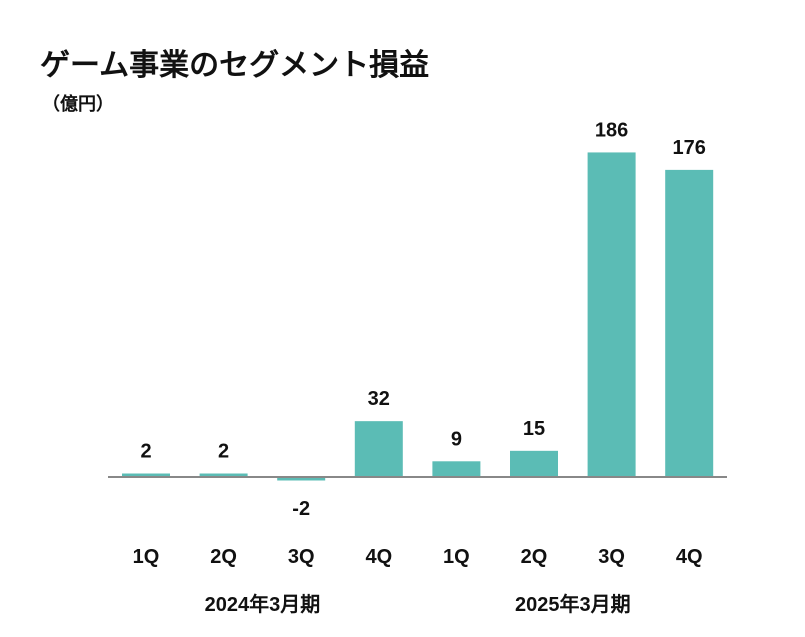  Describe the element at coordinates (611, 130) in the screenshot. I see `data-label: 186` at that location.